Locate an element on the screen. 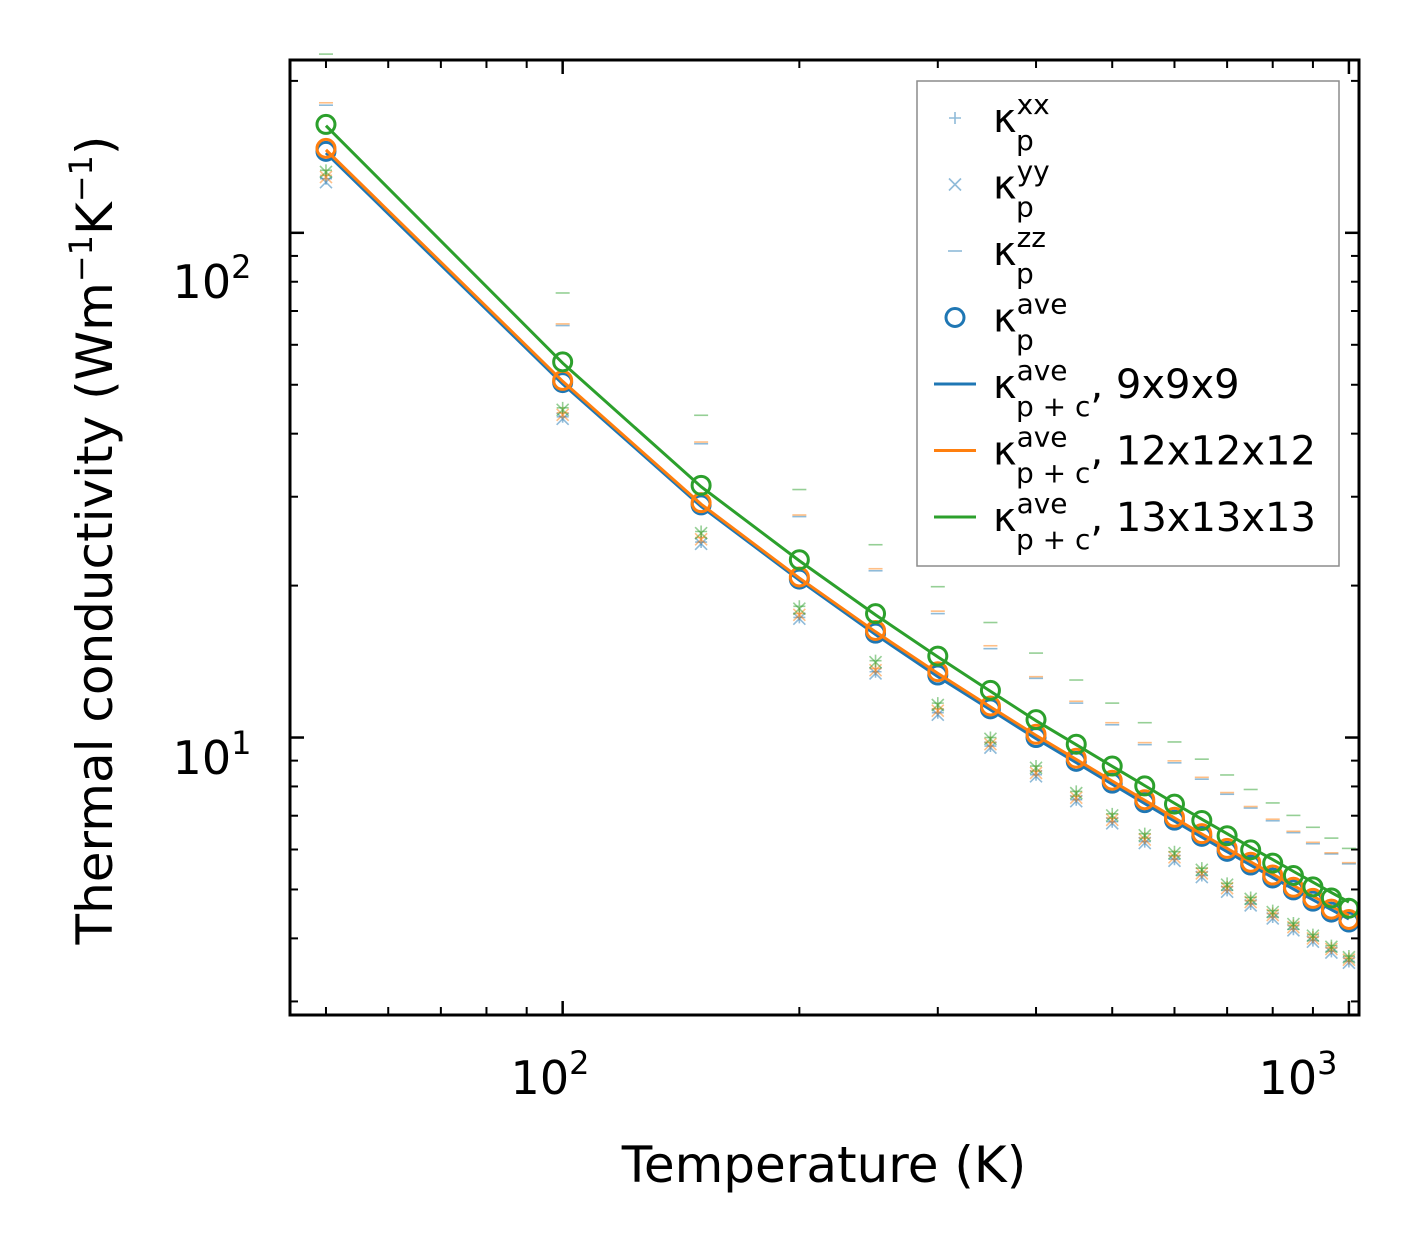  legend-label: κave p + c, 12x12x12 is located at coordinates (1154, 455).